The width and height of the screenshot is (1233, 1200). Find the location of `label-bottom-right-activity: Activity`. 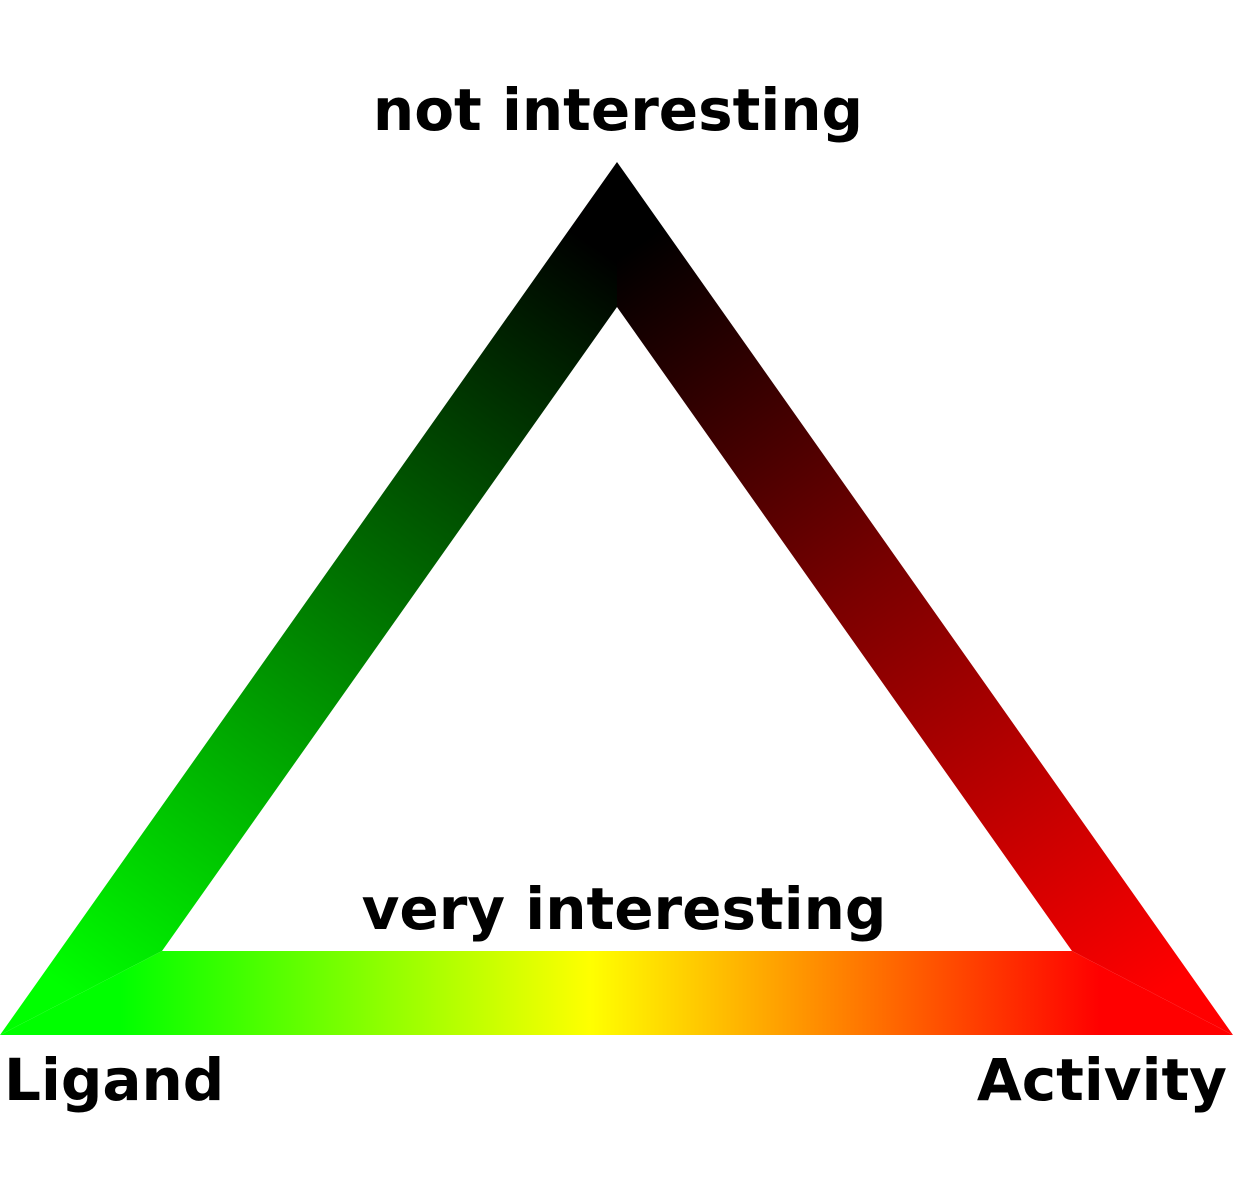

label-bottom-right-activity: Activity is located at coordinates (1102, 1080).